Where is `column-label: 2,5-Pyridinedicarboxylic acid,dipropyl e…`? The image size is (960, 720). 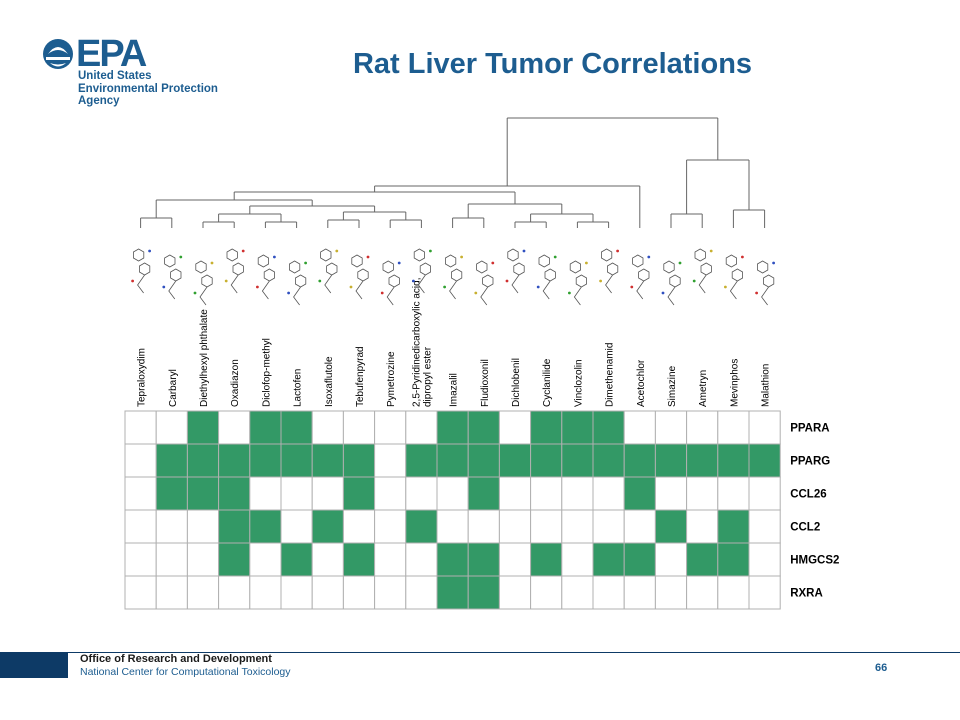 column-label: 2,5-Pyridinedicarboxylic acid,dipropyl e… is located at coordinates (422, 342).